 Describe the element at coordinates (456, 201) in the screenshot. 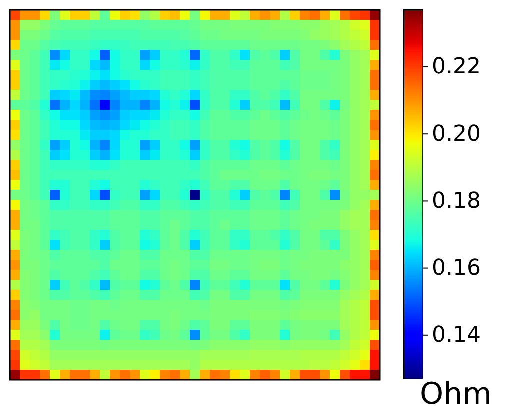

I see `color-bar-label: 0.18` at that location.